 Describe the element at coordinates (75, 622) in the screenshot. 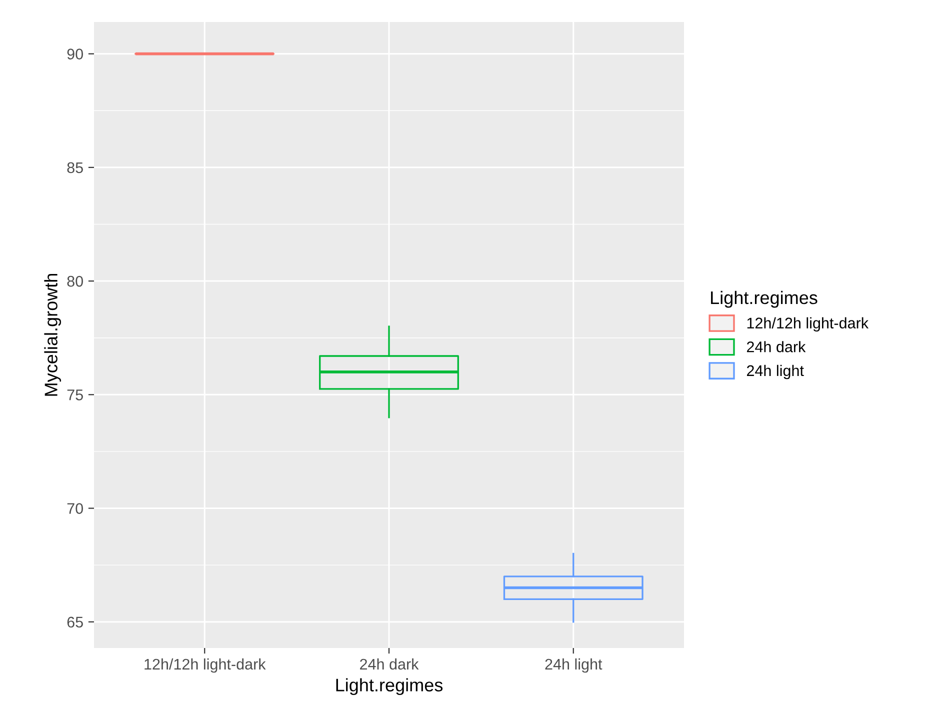

I see `y-tick-label: 65` at that location.